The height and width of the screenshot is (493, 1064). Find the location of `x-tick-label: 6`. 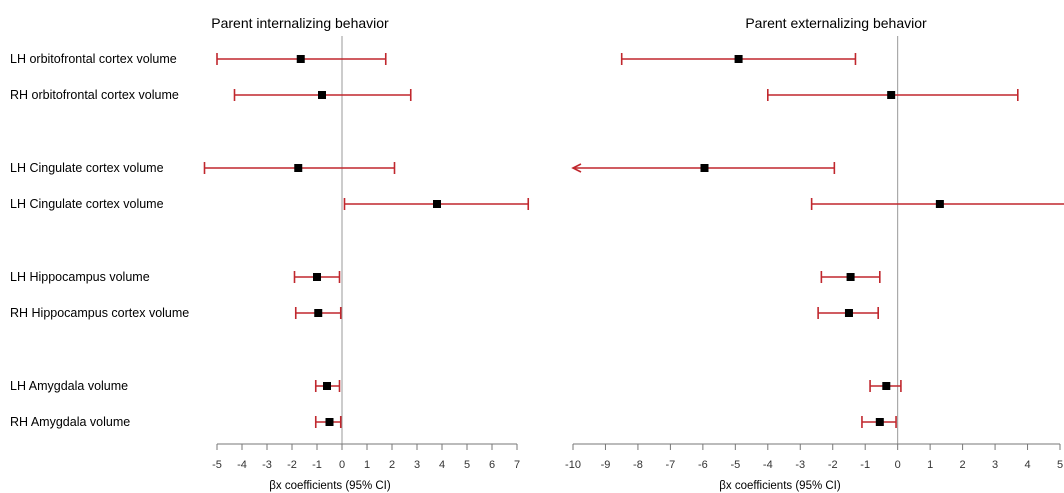

x-tick-label: 6 is located at coordinates (492, 465).